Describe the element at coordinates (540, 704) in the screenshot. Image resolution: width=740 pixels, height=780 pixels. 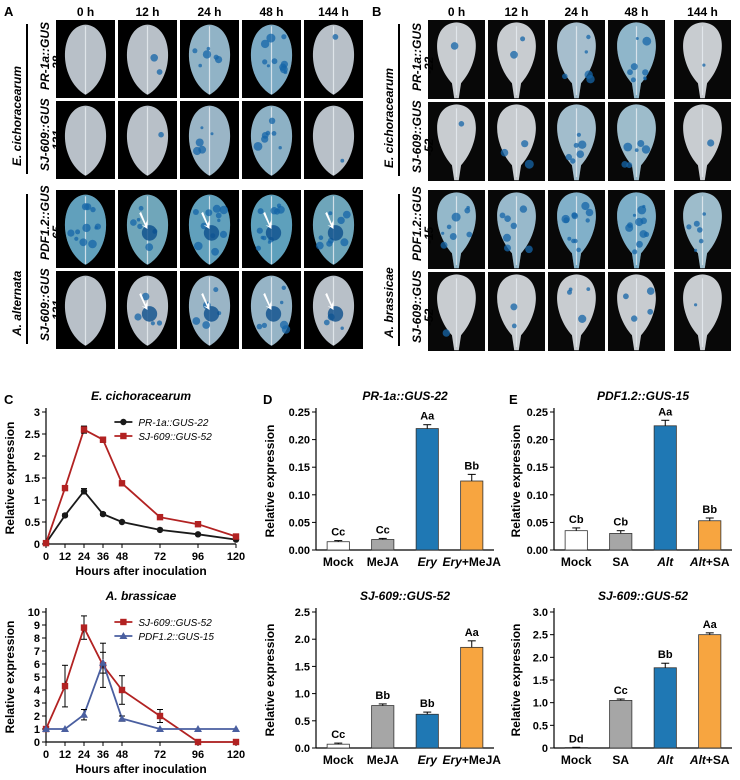
I see `y-tick-label: 1.0` at that location.